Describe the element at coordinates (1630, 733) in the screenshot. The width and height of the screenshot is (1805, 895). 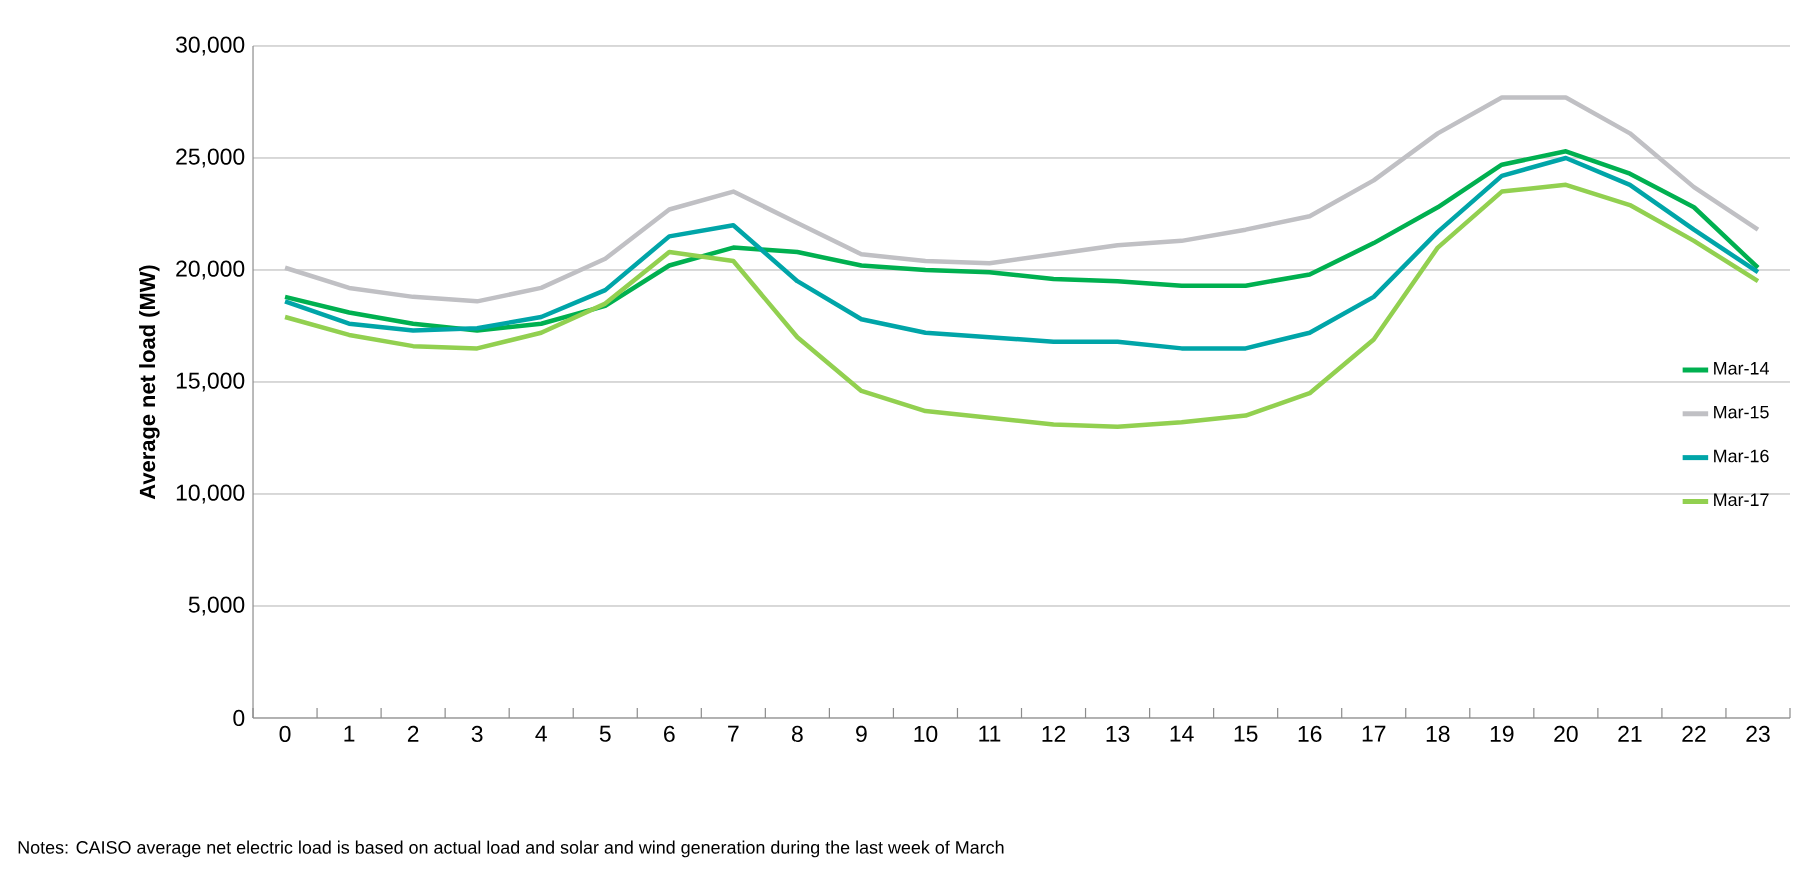
I see `x-tick-label: 21` at that location.